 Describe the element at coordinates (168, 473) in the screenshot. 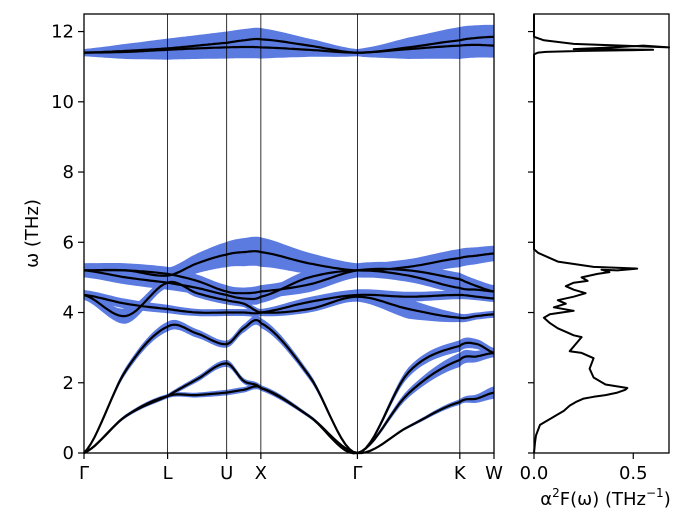

I see `kpoint-label: L` at that location.